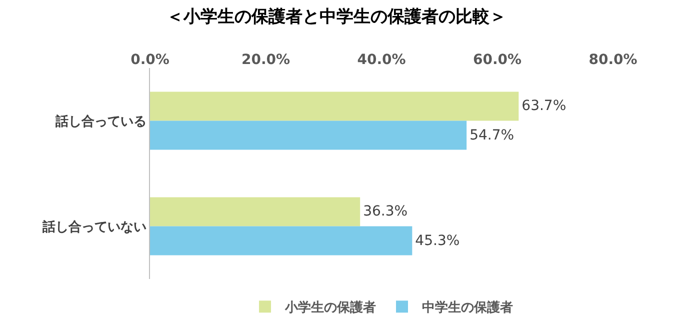  I want to click on data-label: 45.3%, so click(437, 240).